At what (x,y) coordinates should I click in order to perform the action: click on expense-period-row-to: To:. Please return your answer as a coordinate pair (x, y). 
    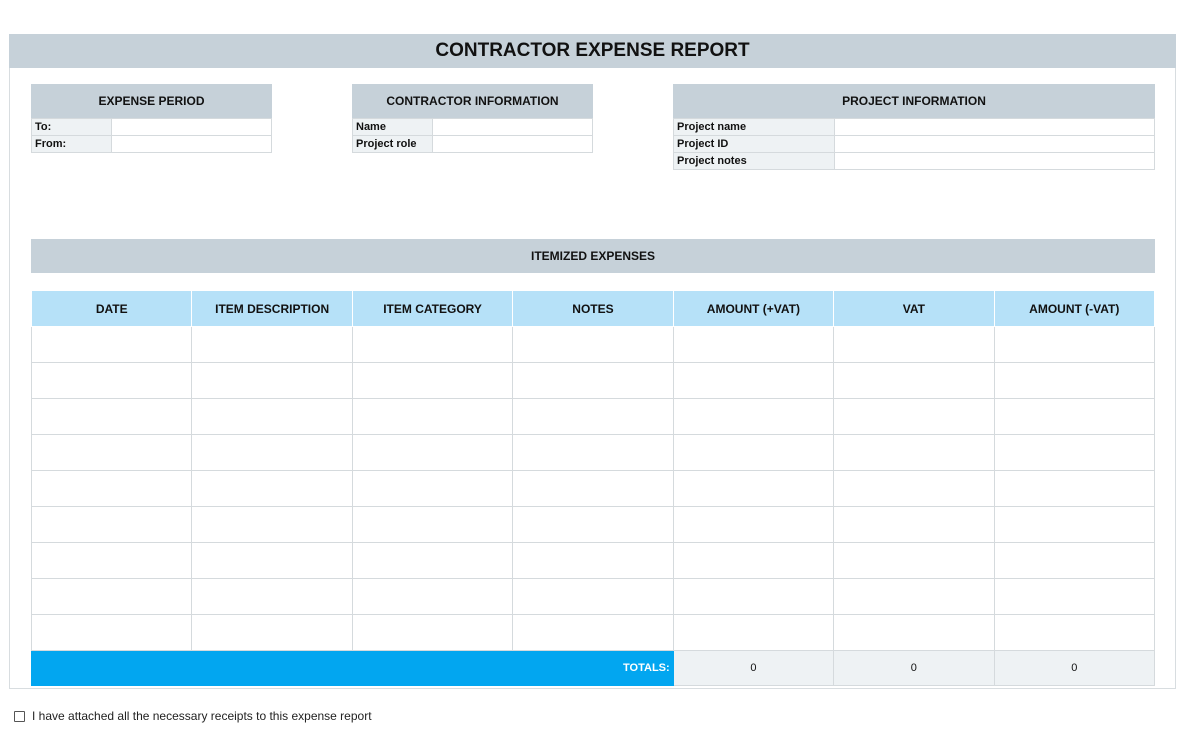
    Looking at the image, I should click on (151, 127).